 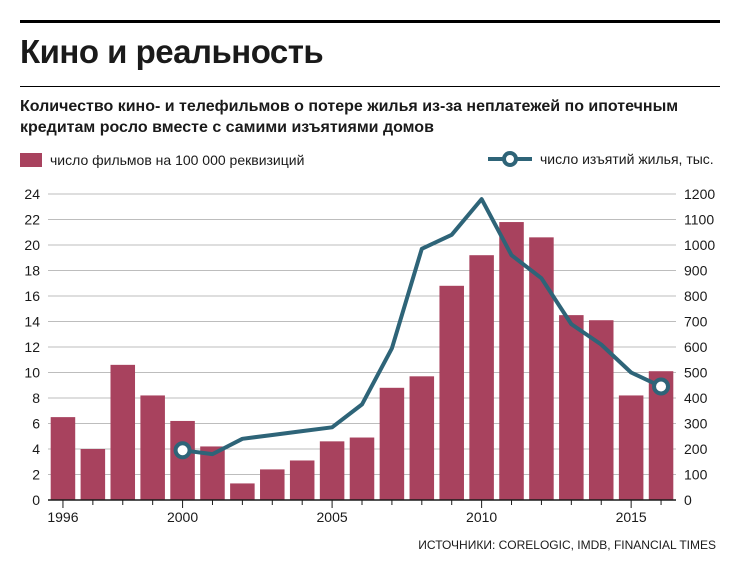 I want to click on left-axis-tick-label: 0, so click(x=36, y=500).